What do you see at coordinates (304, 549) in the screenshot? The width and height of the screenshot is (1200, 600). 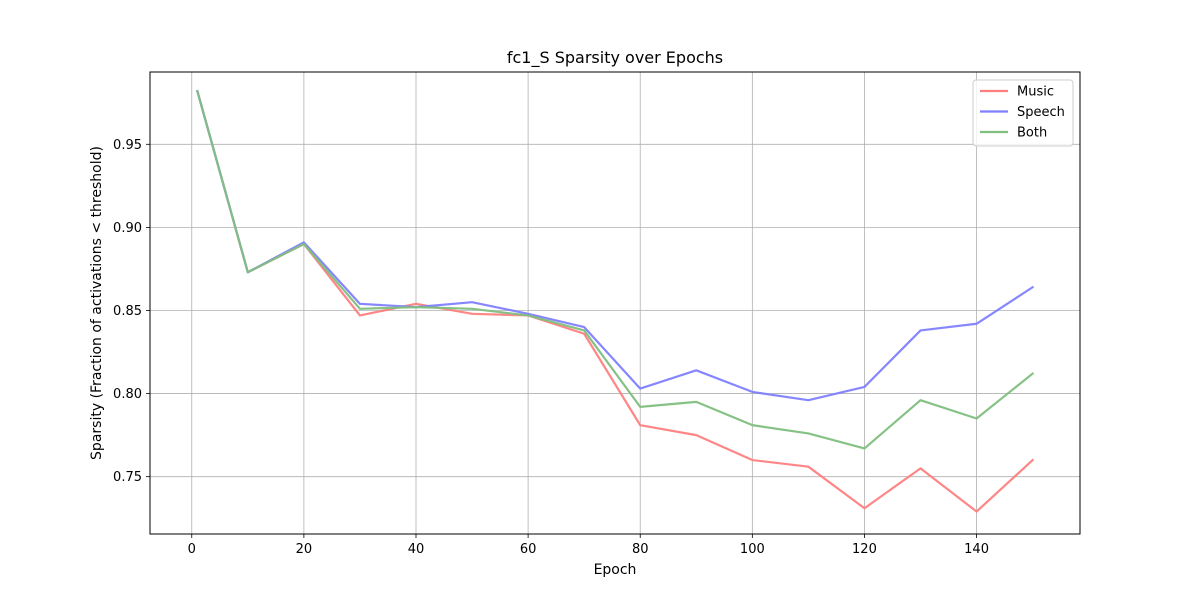 I see `x-tick-label: 20` at bounding box center [304, 549].